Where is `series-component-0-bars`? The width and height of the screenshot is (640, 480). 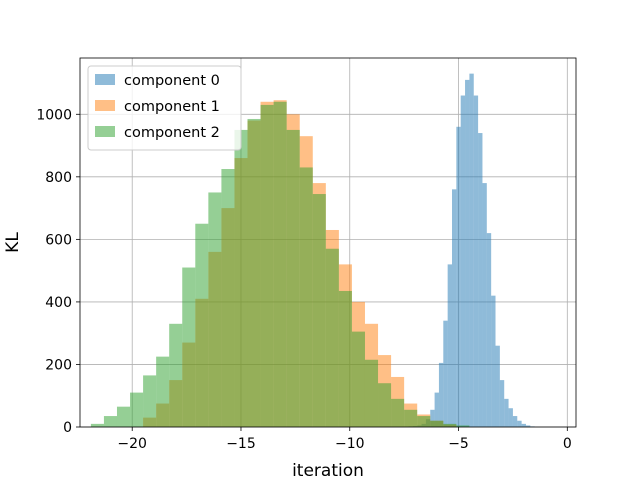 series-component-0-bars is located at coordinates (471, 250).